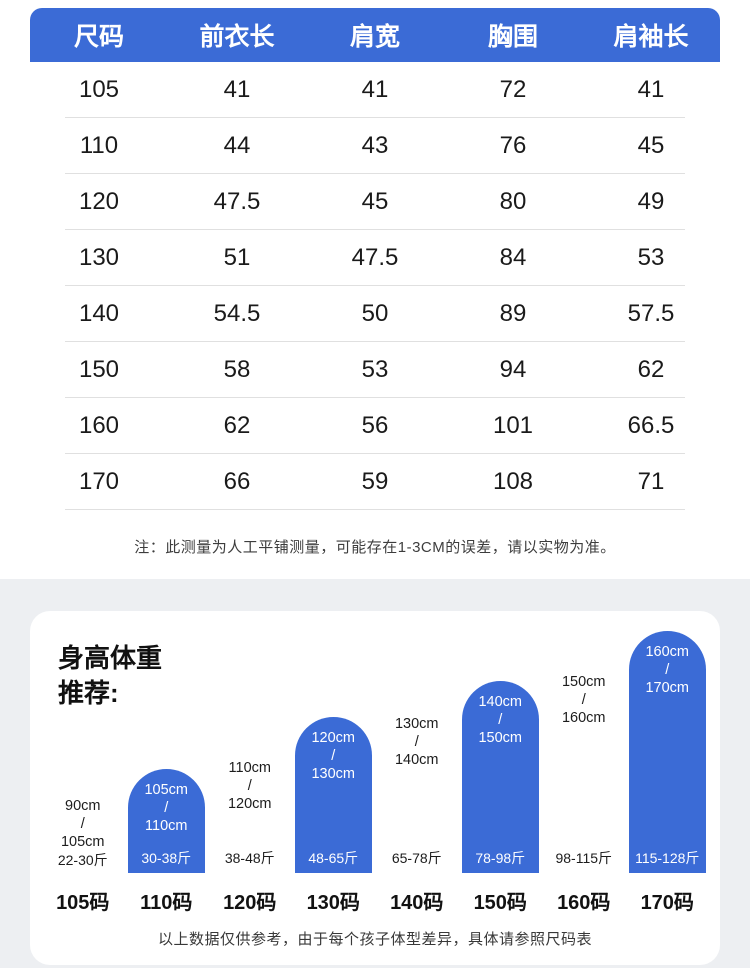 The height and width of the screenshot is (968, 750). What do you see at coordinates (500, 777) in the screenshot?
I see `size-pill: 140cm / 150cm 78-98斤` at bounding box center [500, 777].